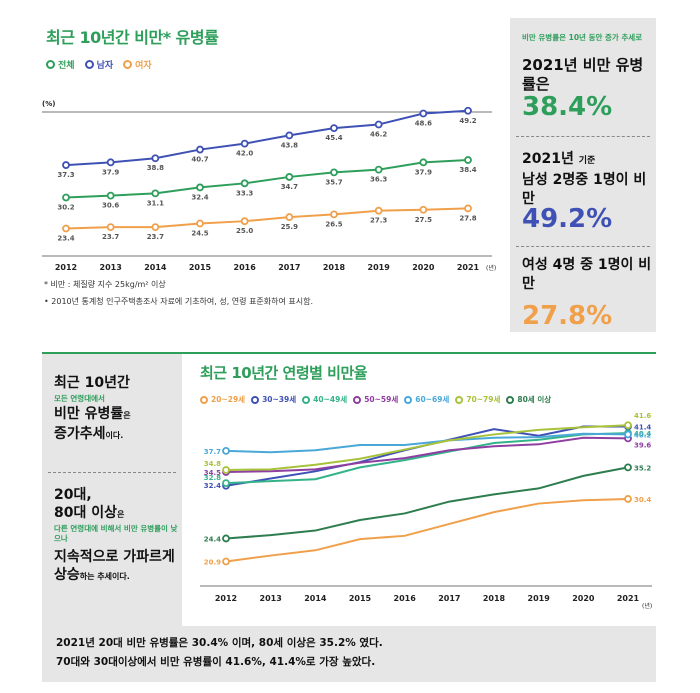 This screenshot has height=693, width=700. I want to click on overall-value: 38.4%, so click(567, 107).